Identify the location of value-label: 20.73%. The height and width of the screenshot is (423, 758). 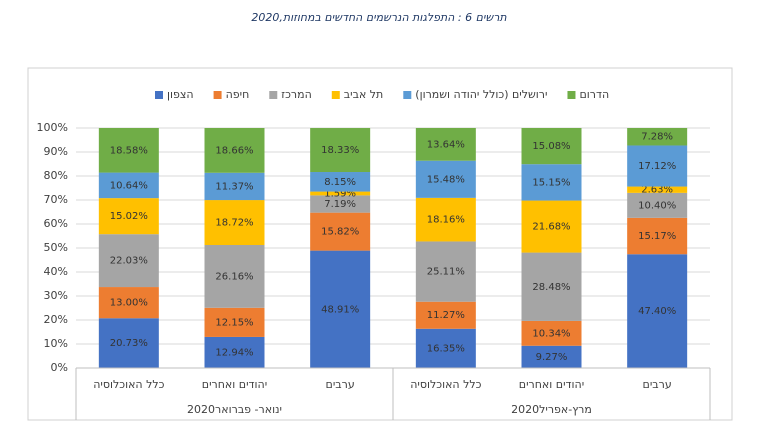
(129, 343).